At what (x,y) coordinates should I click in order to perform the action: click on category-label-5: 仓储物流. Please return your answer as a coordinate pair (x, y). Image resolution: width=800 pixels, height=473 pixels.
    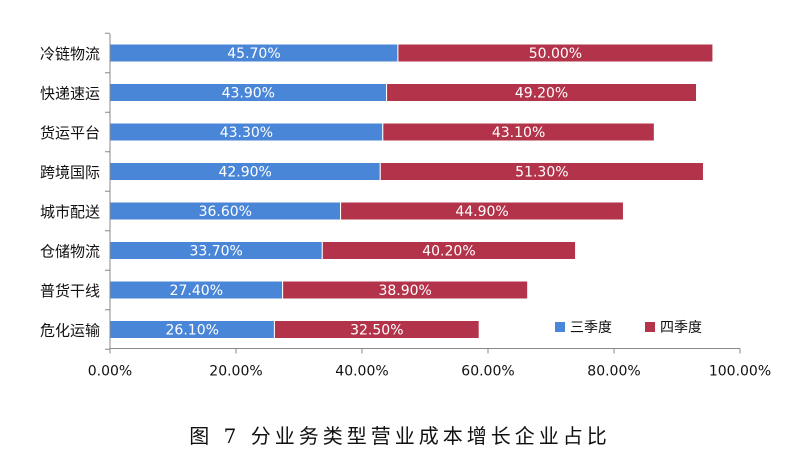
    Looking at the image, I should click on (70, 252).